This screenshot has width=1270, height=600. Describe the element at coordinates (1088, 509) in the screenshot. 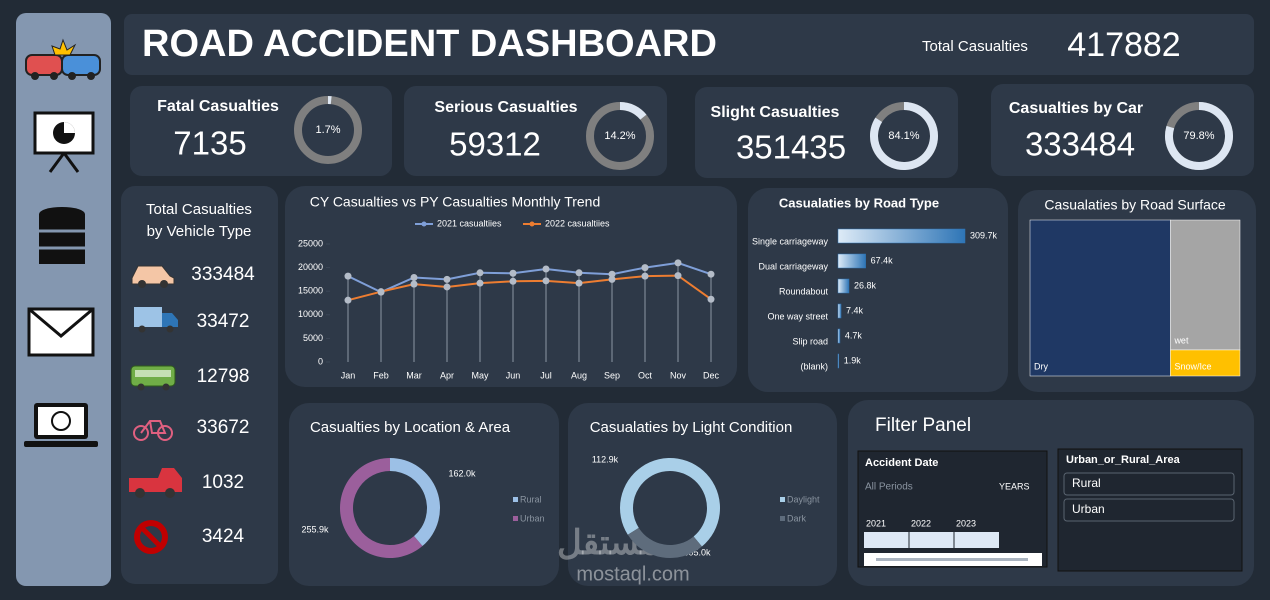

I see `slicer-item-label: Urban` at that location.